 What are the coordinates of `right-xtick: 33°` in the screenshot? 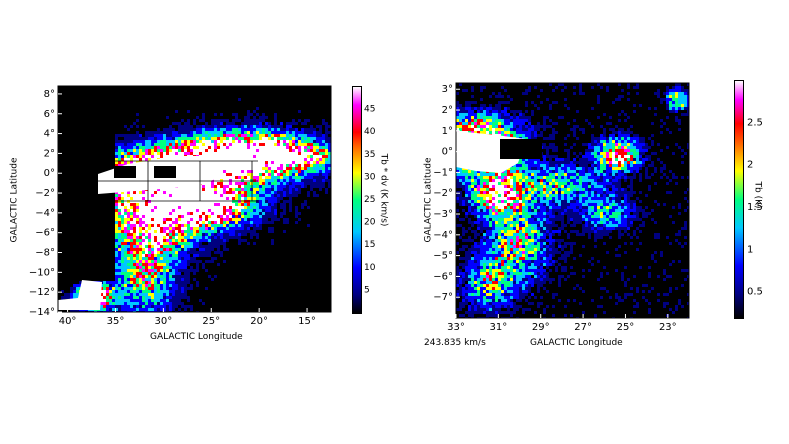 It's located at (456, 327).